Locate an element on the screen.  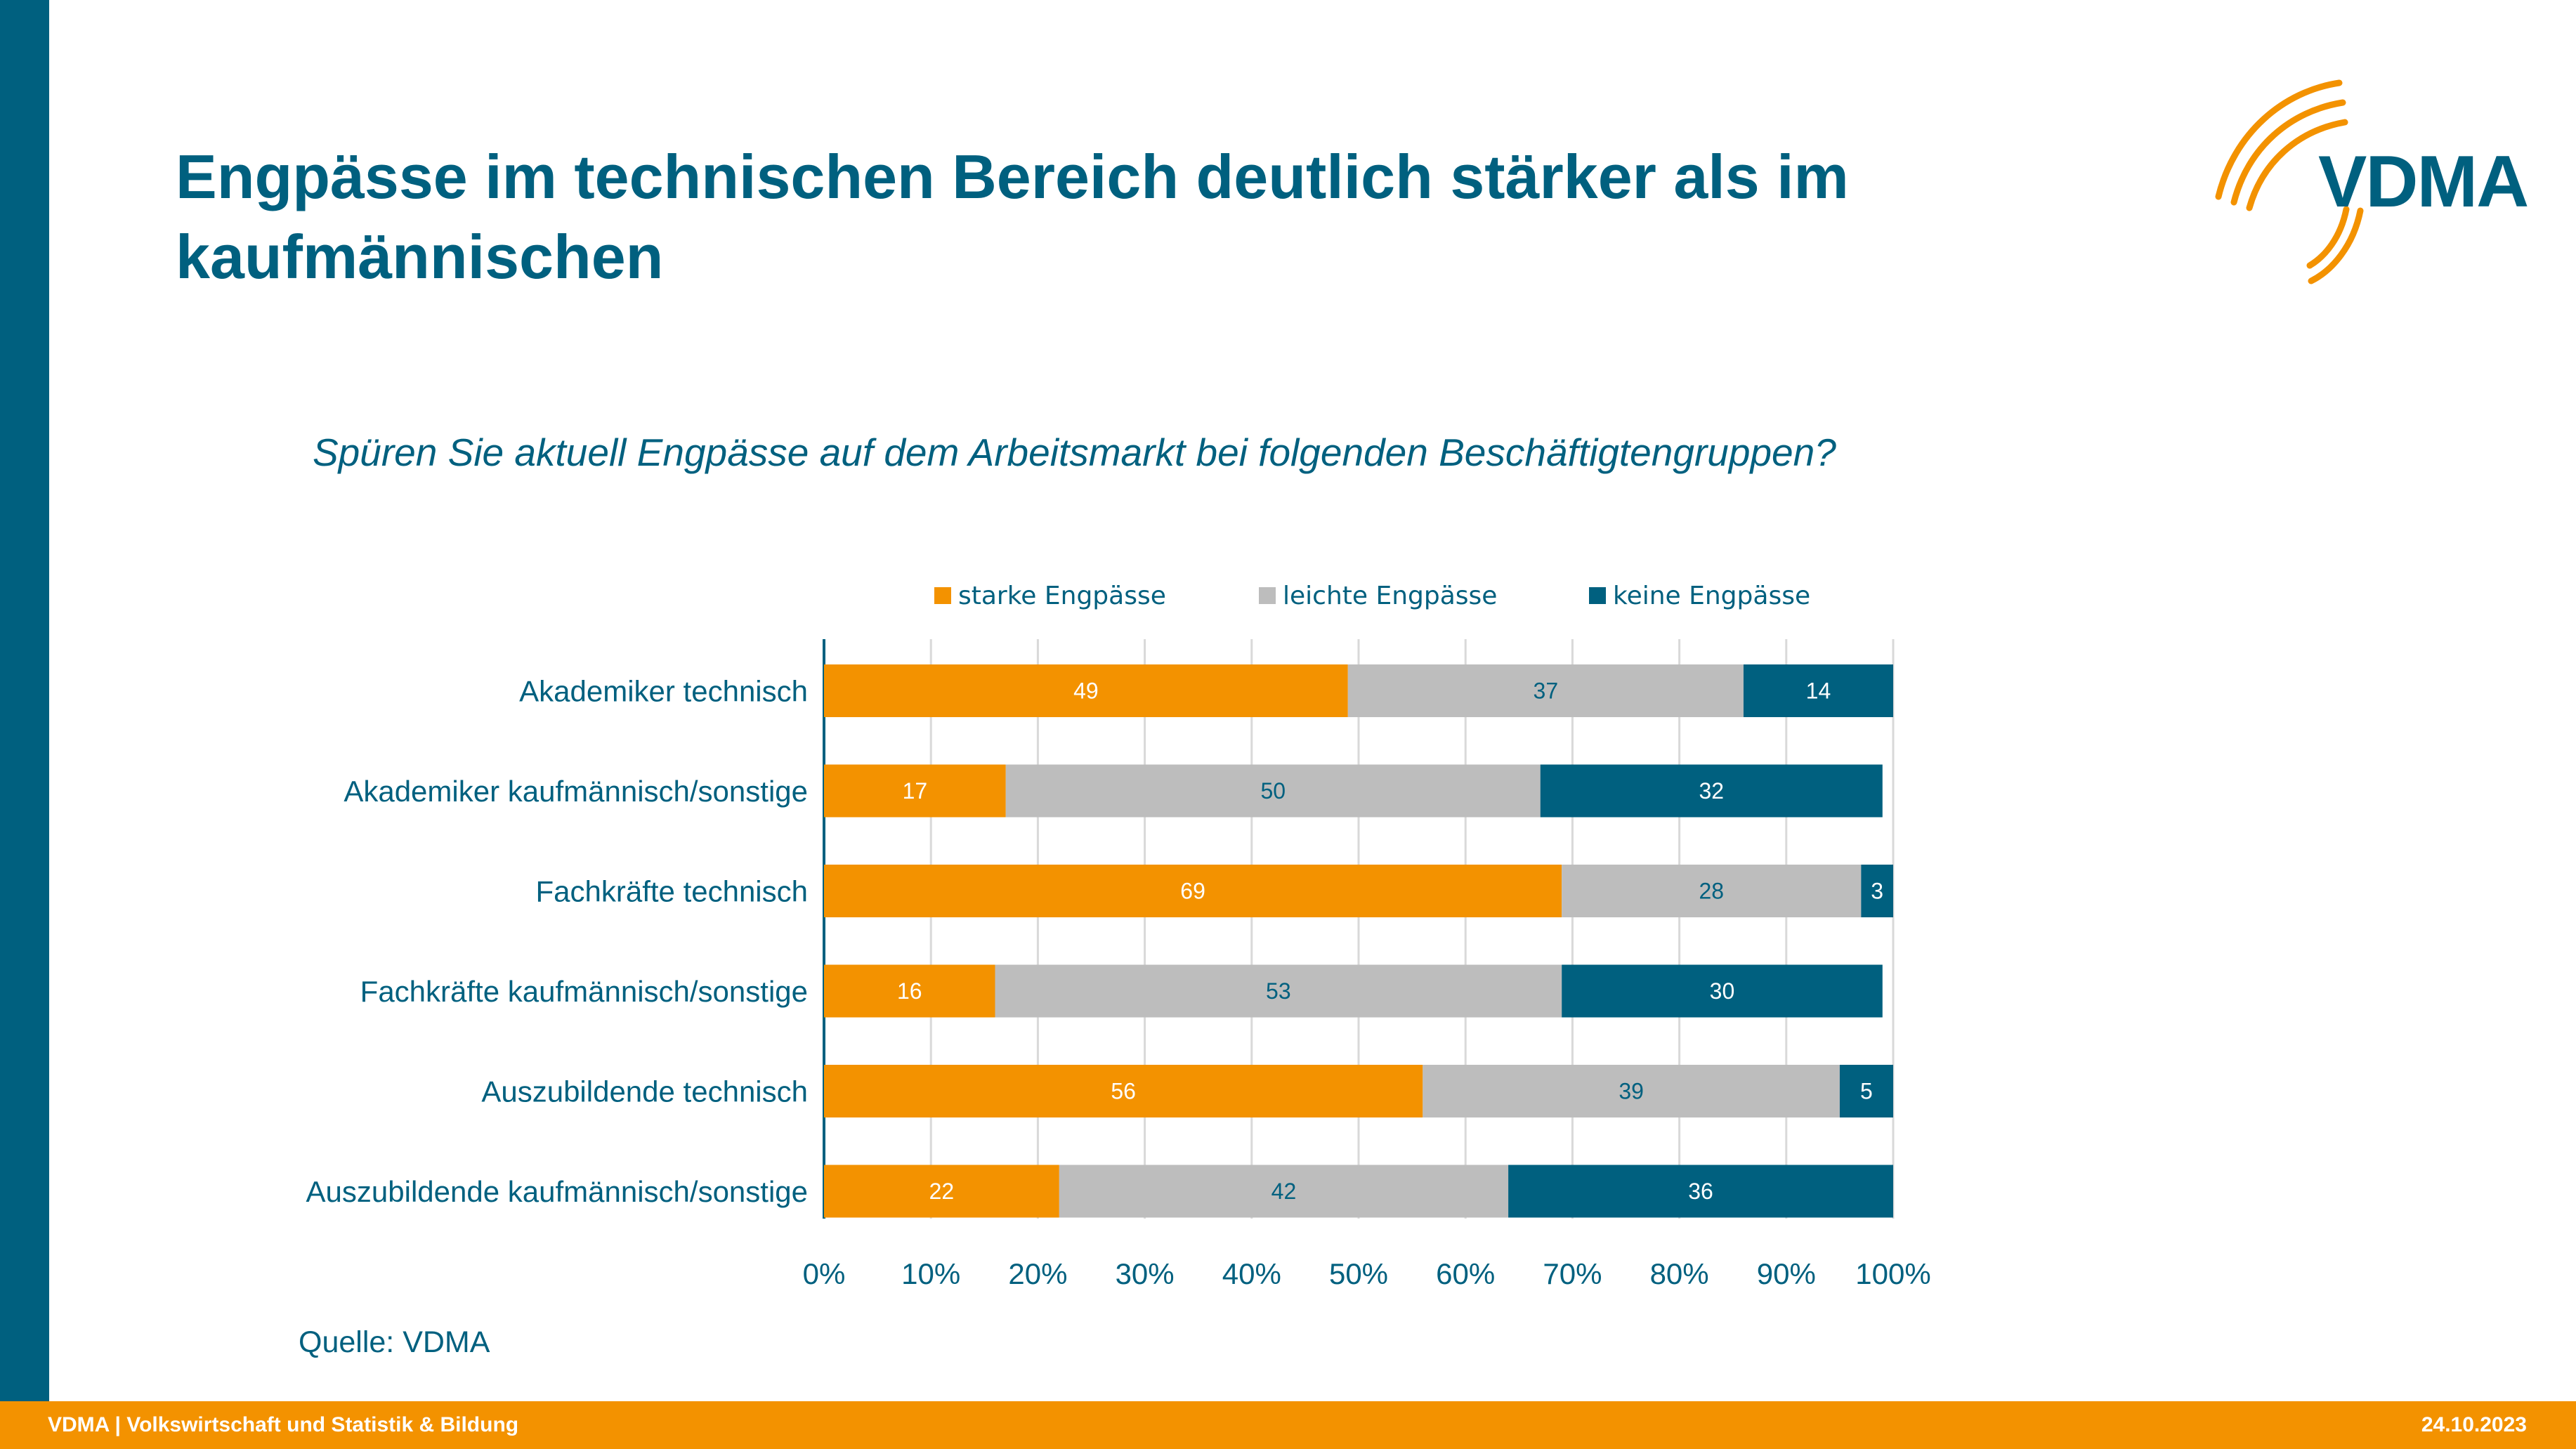
data-label: 36 is located at coordinates (1700, 1192).